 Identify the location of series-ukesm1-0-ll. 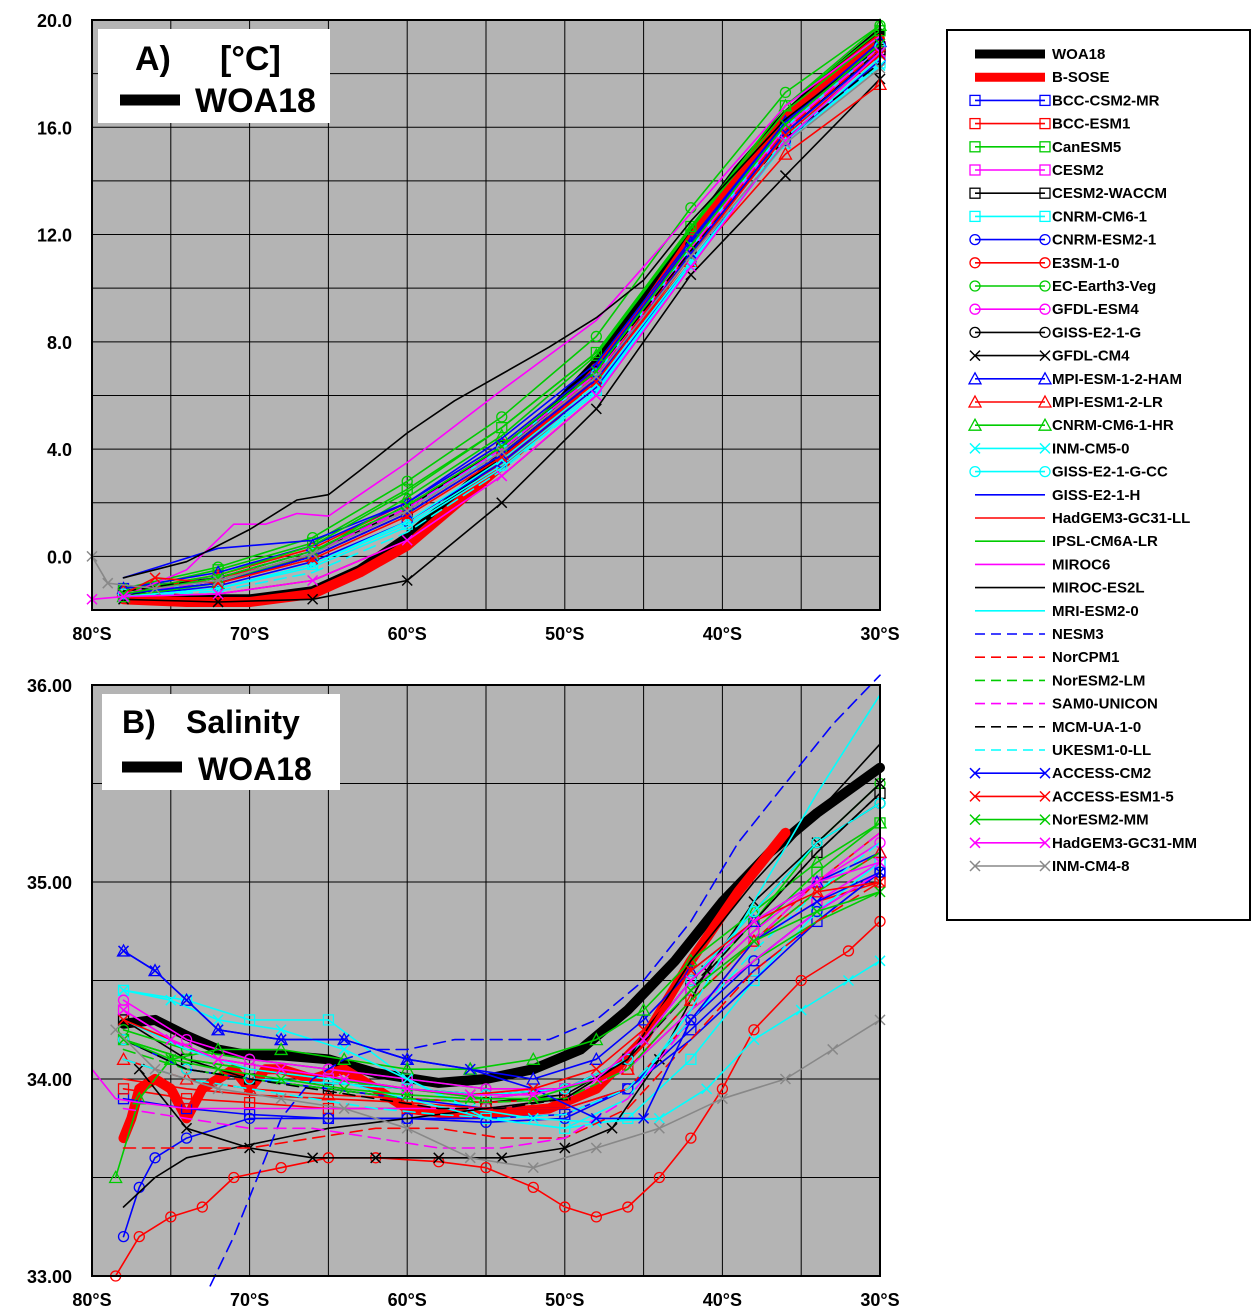
(501, 980).